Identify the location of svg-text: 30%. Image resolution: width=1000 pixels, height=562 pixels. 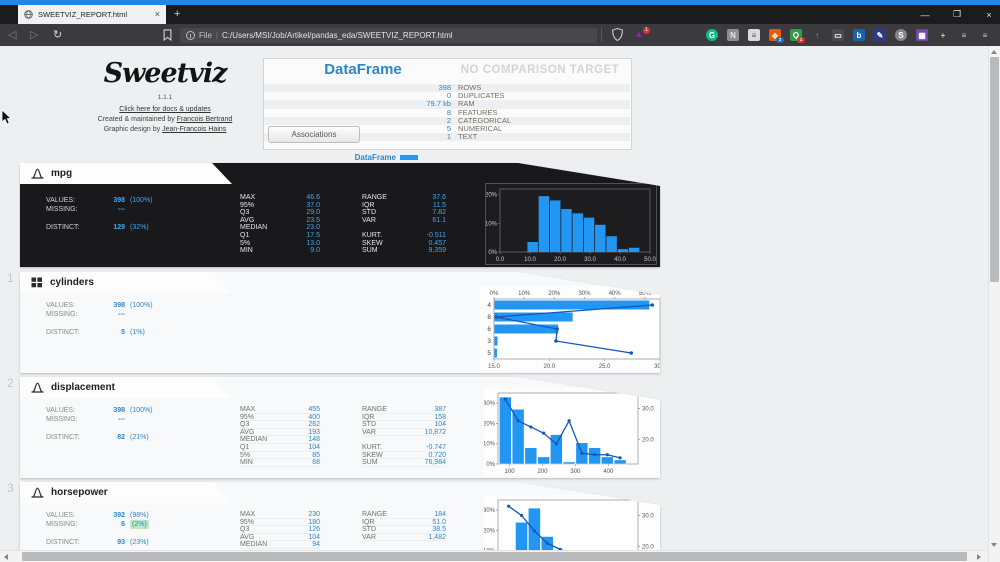
(585, 294).